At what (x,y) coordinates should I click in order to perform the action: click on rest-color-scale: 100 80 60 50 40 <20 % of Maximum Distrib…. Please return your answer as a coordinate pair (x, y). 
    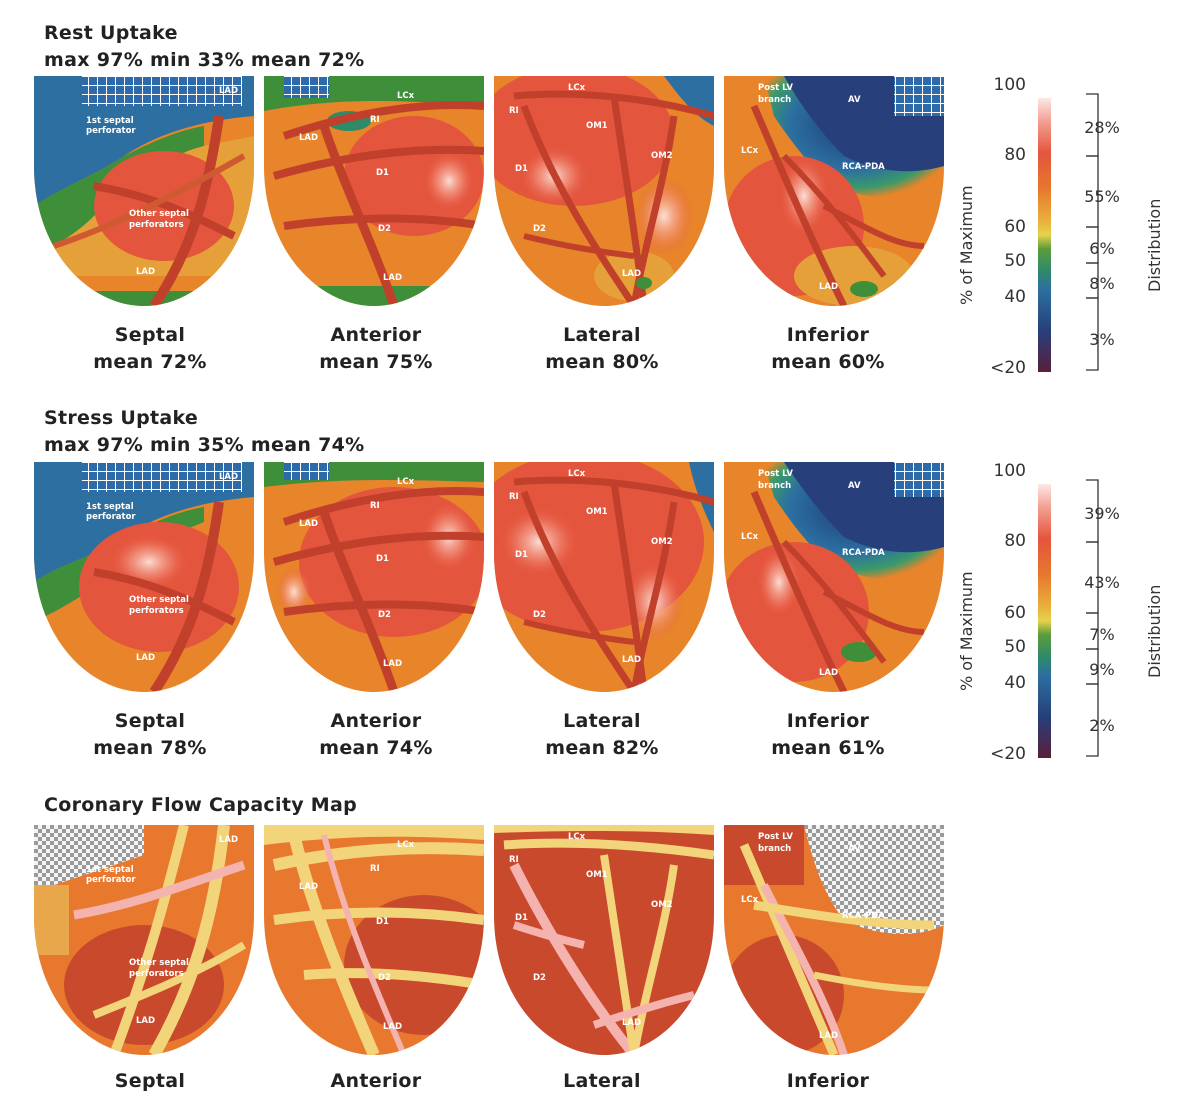
    Looking at the image, I should click on (1060, 226).